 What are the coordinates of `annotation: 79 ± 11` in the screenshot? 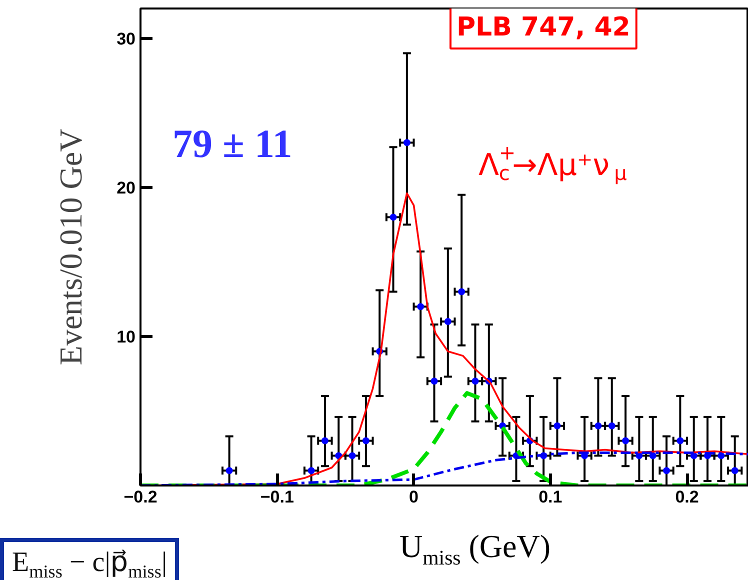 It's located at (232, 143).